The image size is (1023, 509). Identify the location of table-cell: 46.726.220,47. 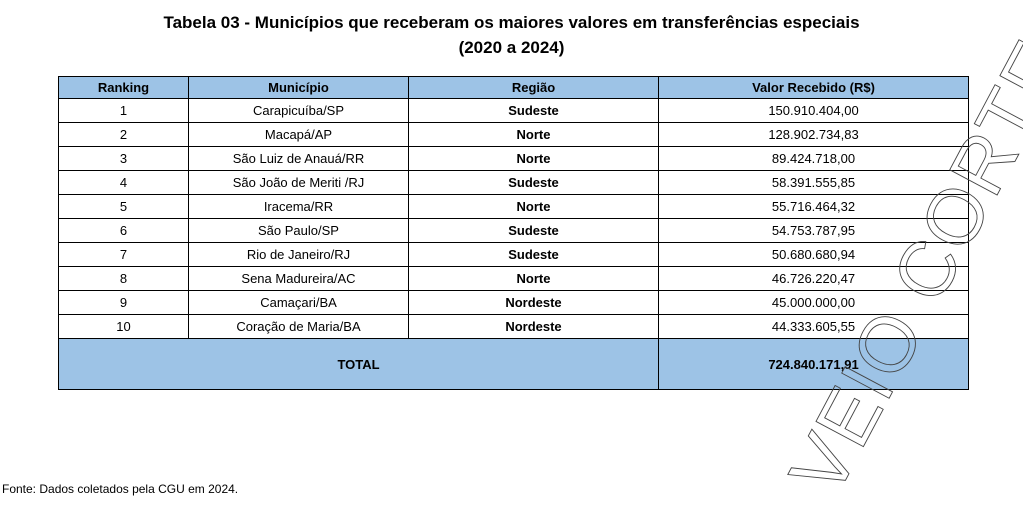
(813, 278).